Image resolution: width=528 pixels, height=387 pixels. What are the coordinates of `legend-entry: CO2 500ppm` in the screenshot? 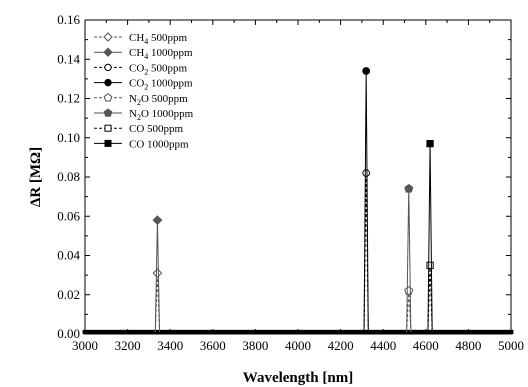 It's located at (141, 69).